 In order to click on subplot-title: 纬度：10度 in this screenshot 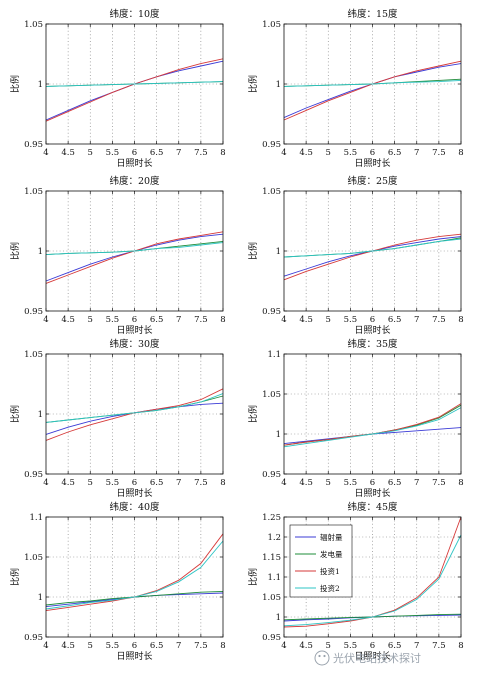, I will do `click(134, 14)`.